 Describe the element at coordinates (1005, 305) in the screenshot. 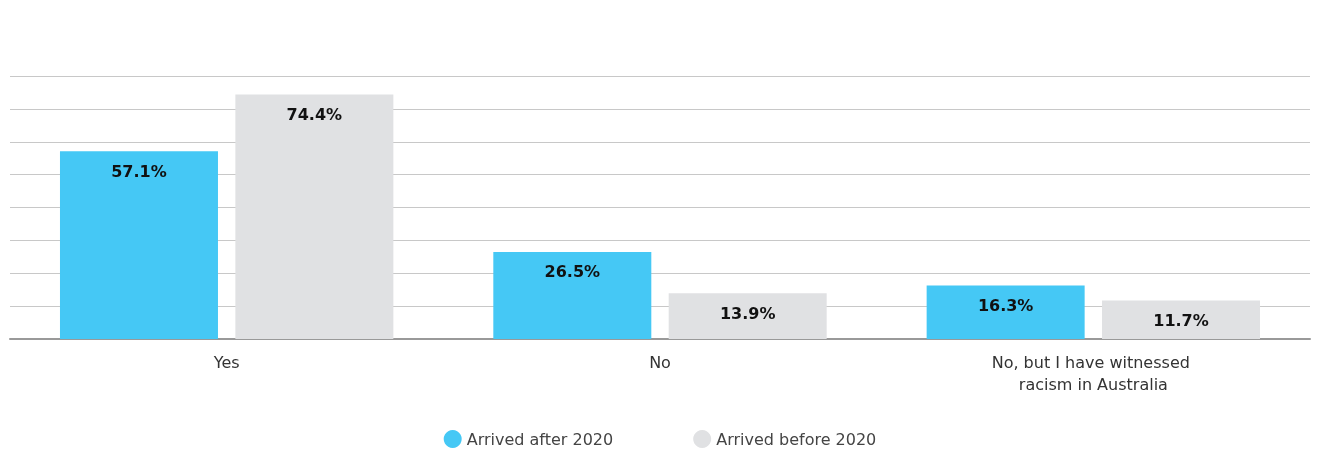

I see `data-label: 16.3%` at that location.